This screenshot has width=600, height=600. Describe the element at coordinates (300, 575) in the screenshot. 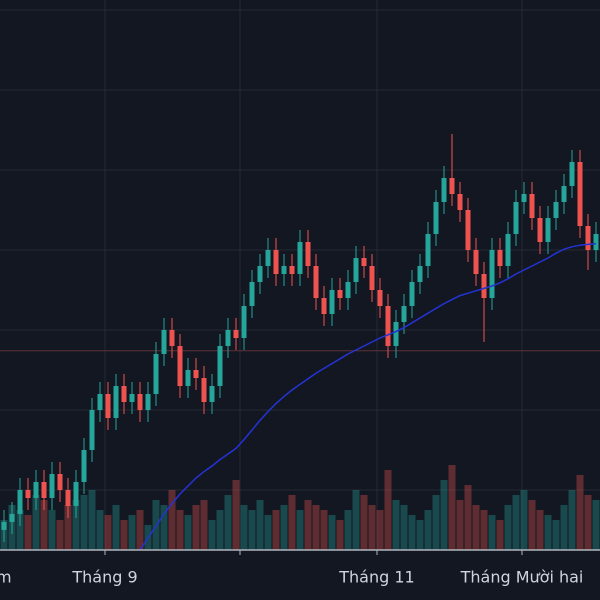

I see `axis-strip` at that location.